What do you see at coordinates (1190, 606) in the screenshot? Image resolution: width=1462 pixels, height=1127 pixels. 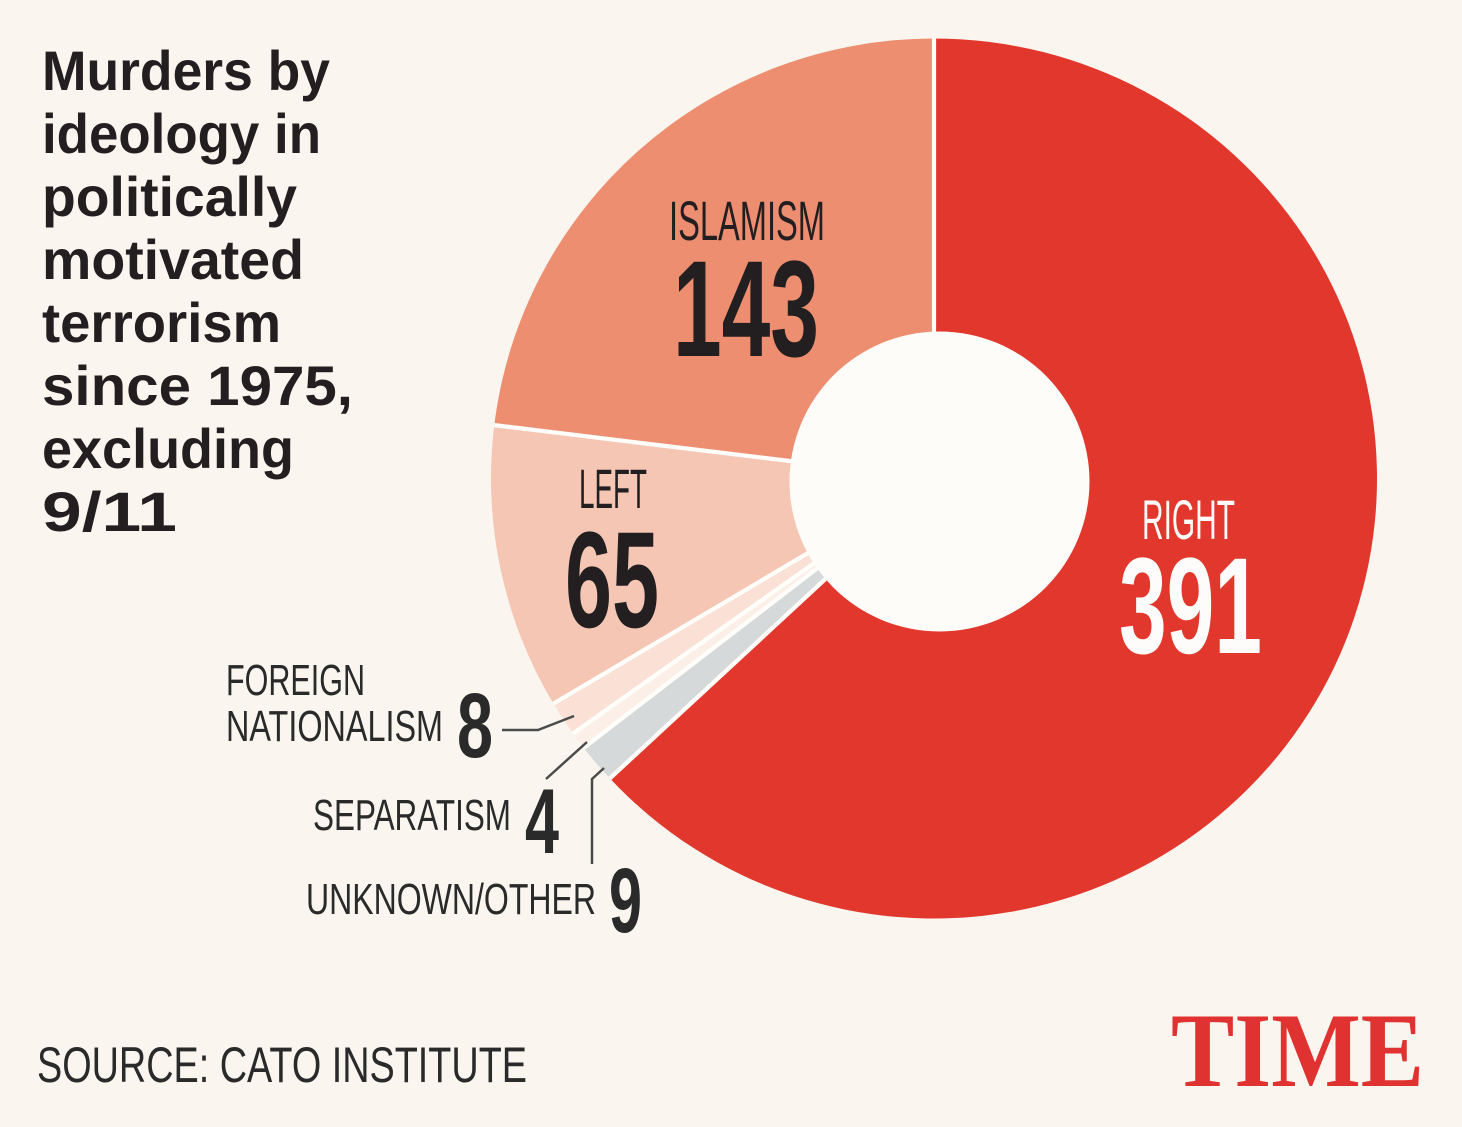 I see `svg-text: 391` at bounding box center [1190, 606].